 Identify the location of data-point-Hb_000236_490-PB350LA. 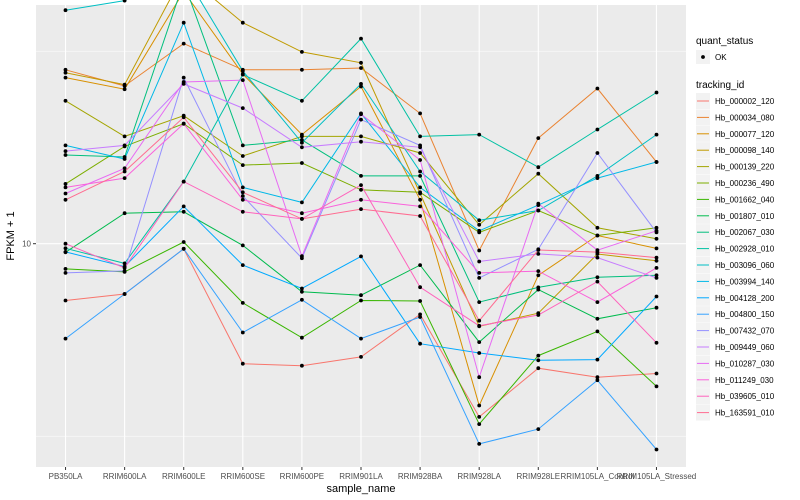
(65, 184).